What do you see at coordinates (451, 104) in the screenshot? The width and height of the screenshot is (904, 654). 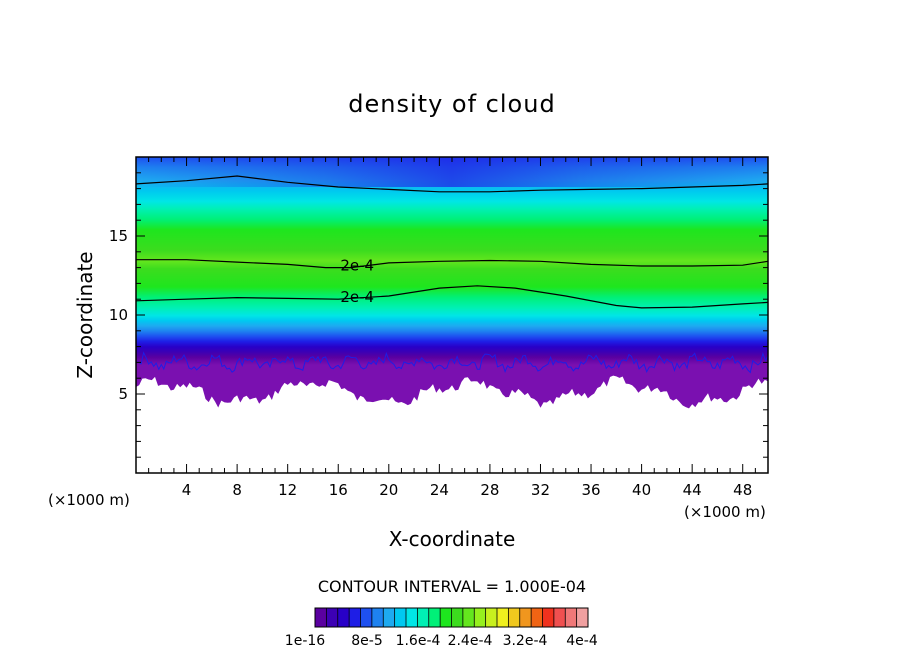 I see `chart-title: density of cloud` at bounding box center [451, 104].